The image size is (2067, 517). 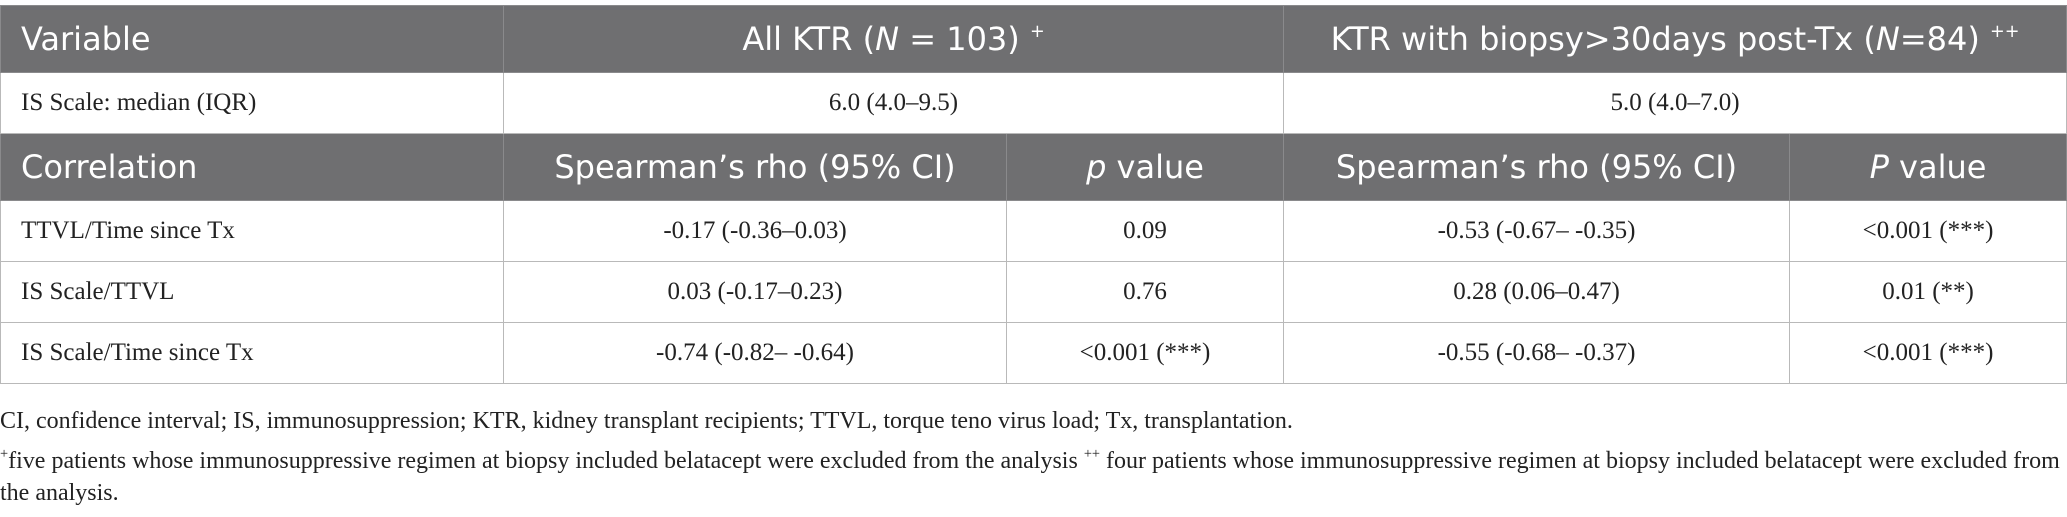 What do you see at coordinates (1145, 167) in the screenshot?
I see `header-p-all: p value` at bounding box center [1145, 167].